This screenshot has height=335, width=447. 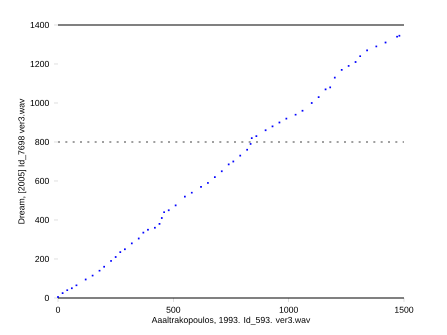 What do you see at coordinates (42, 142) in the screenshot?
I see `y-tick-label: 800` at bounding box center [42, 142].